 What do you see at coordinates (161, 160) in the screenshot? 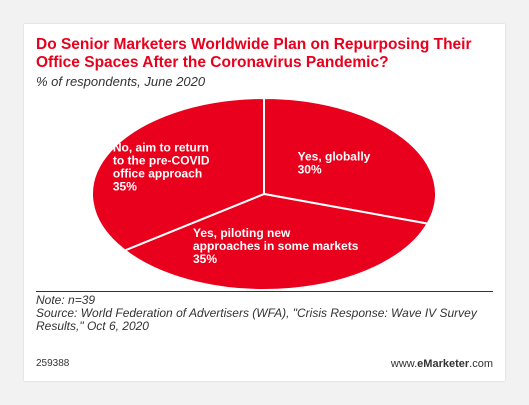
I see `slice-category-label: to the pre-COVID` at bounding box center [161, 160].